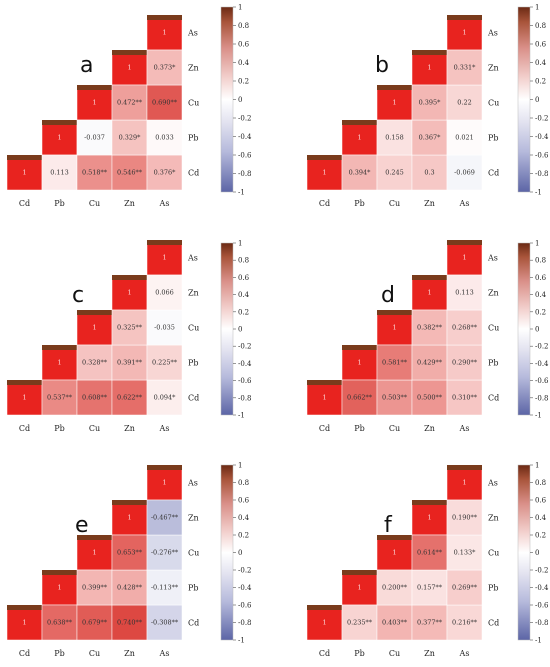  I want to click on heatmap-cell-Pb-As, so click(164, 137).